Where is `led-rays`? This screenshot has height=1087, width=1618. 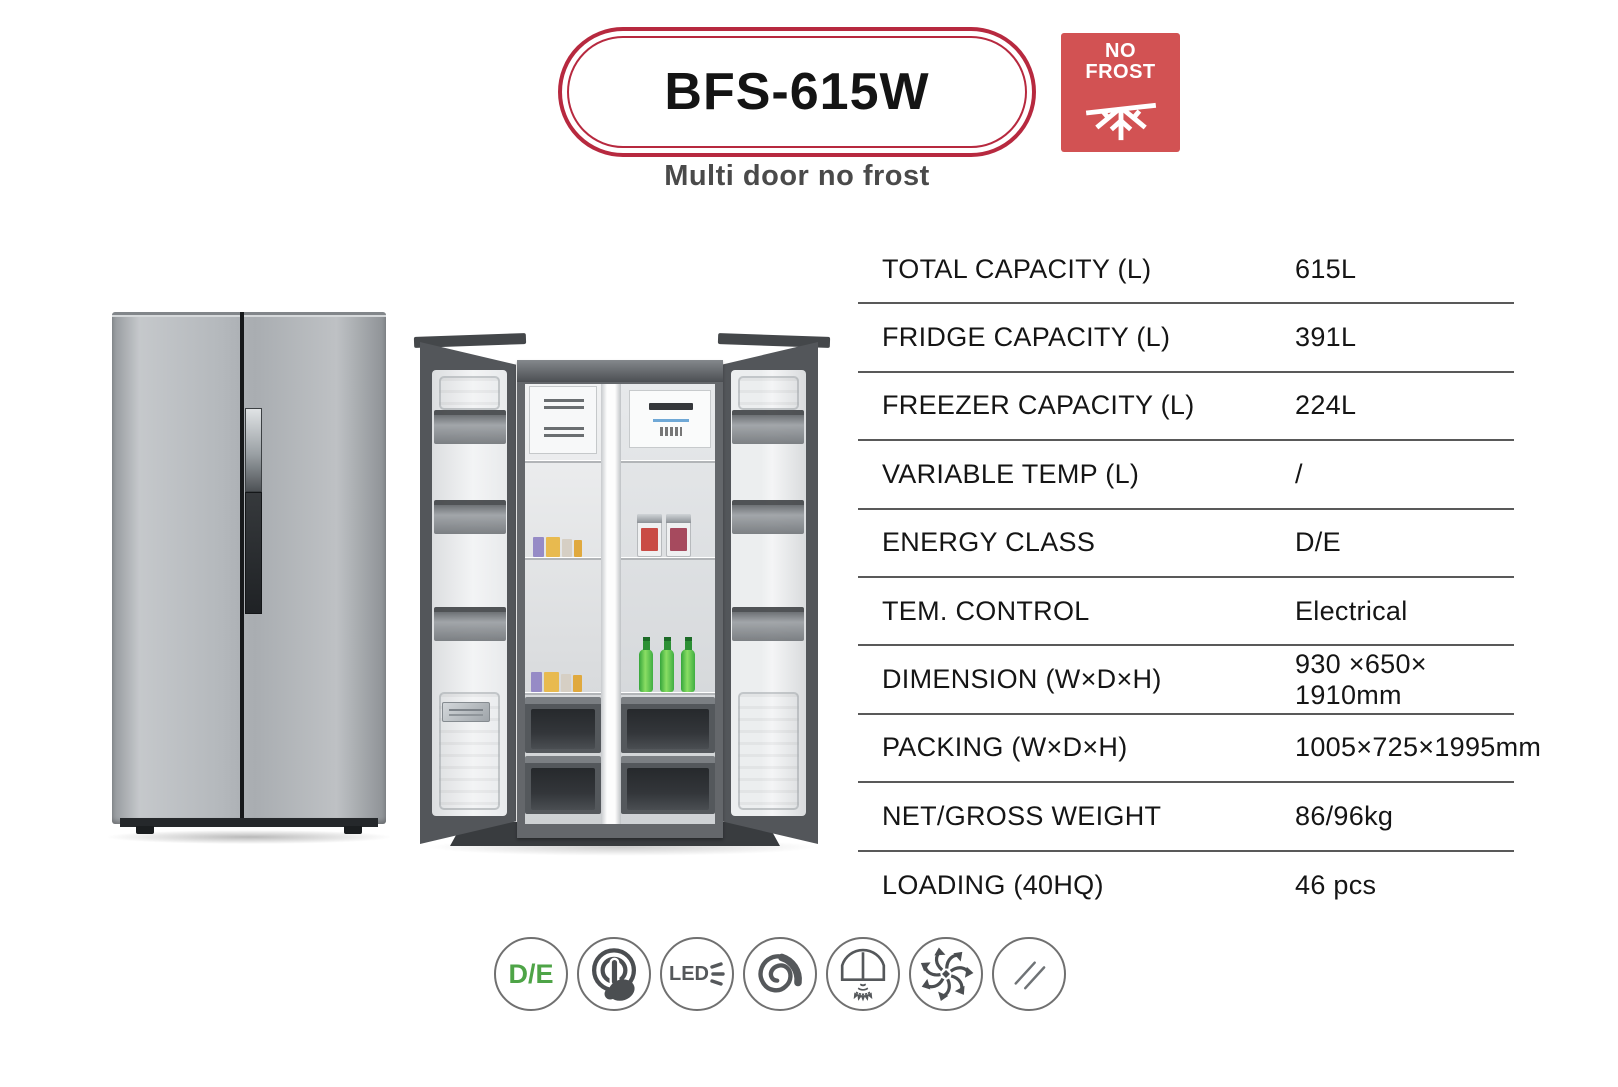
led-rays is located at coordinates (717, 974).